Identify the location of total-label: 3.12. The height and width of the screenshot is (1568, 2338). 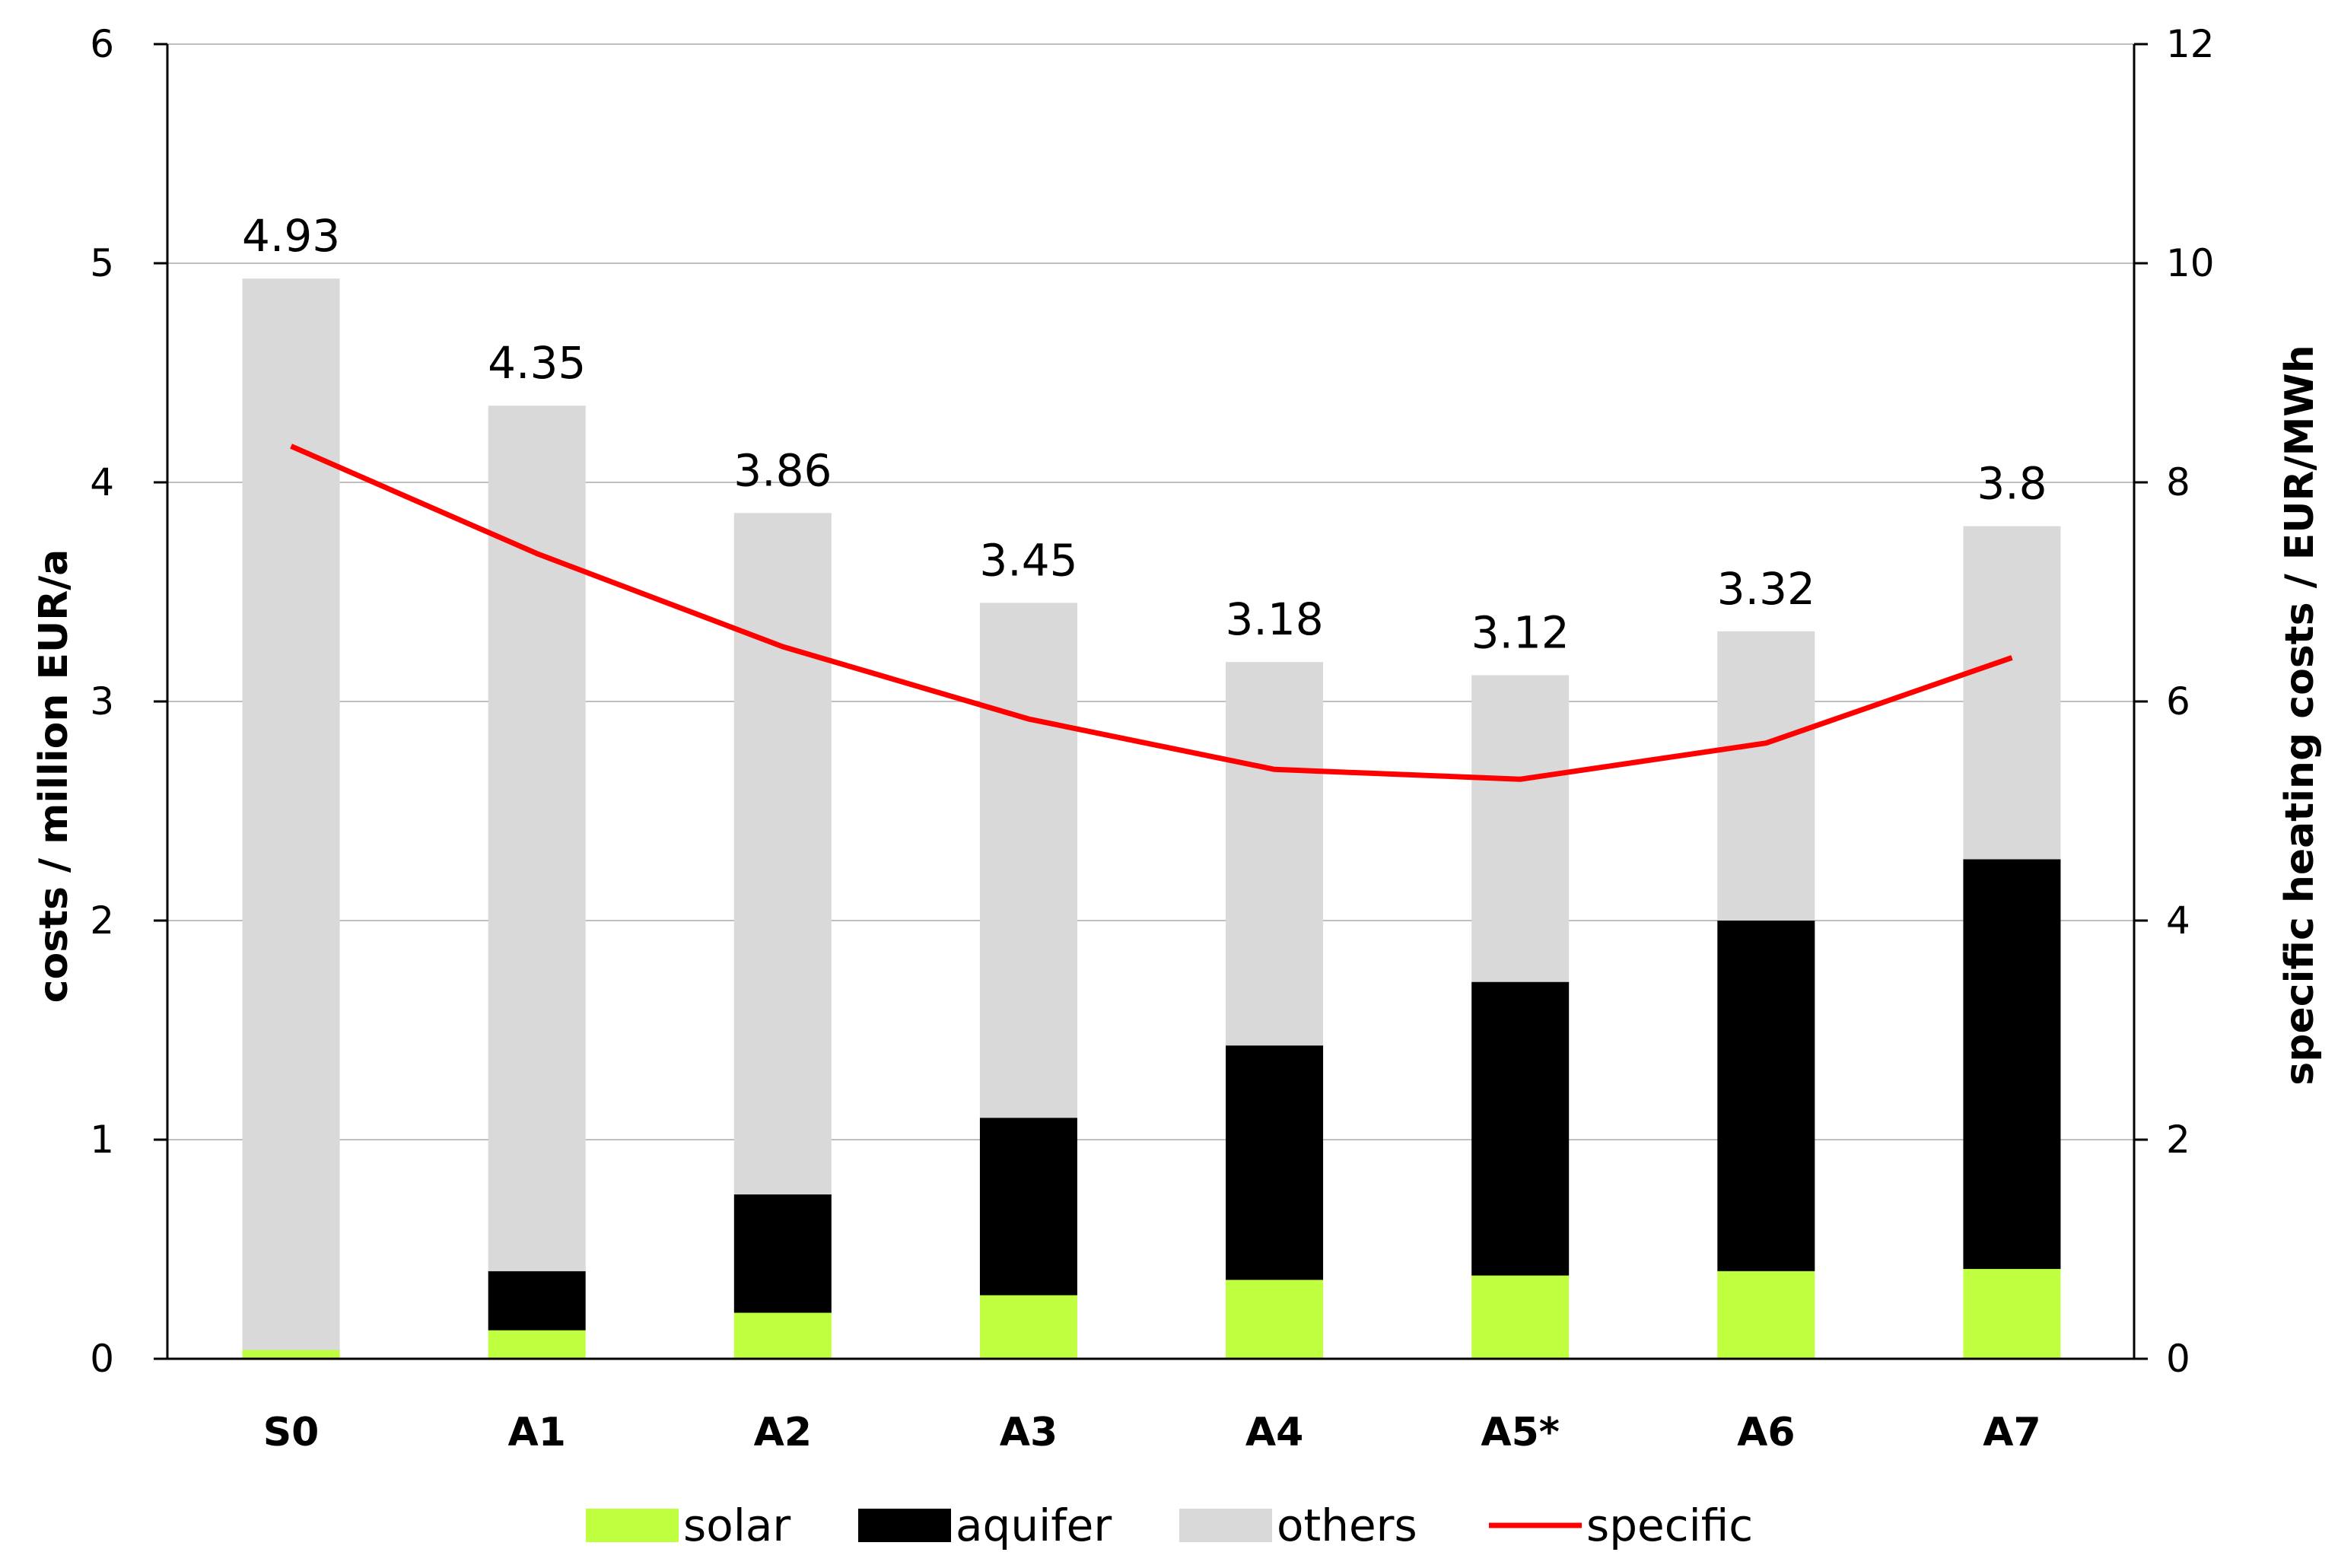
(1520, 632).